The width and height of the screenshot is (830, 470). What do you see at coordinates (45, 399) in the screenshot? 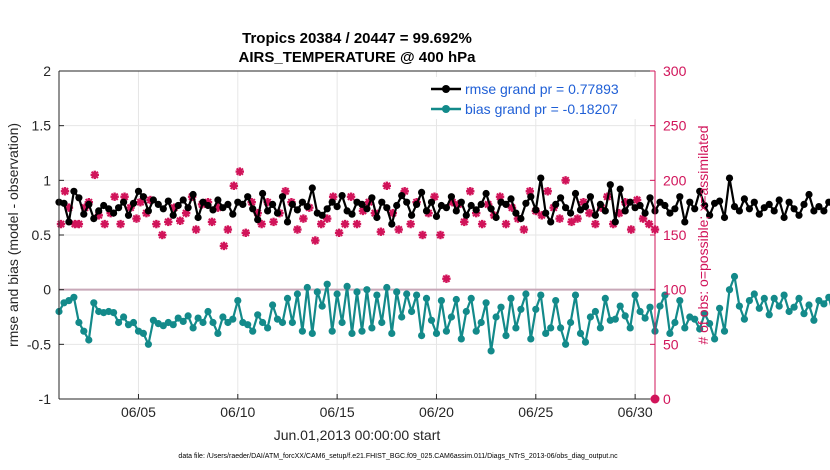
I see `y-tick-label: -1` at bounding box center [45, 399].